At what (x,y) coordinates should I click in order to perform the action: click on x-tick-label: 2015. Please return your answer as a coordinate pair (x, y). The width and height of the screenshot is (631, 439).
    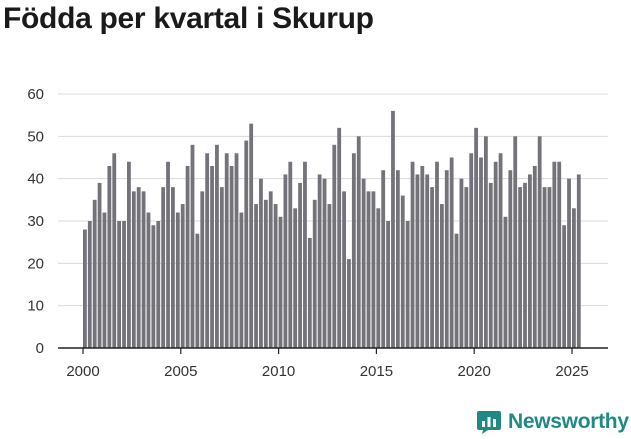
    Looking at the image, I should click on (376, 371).